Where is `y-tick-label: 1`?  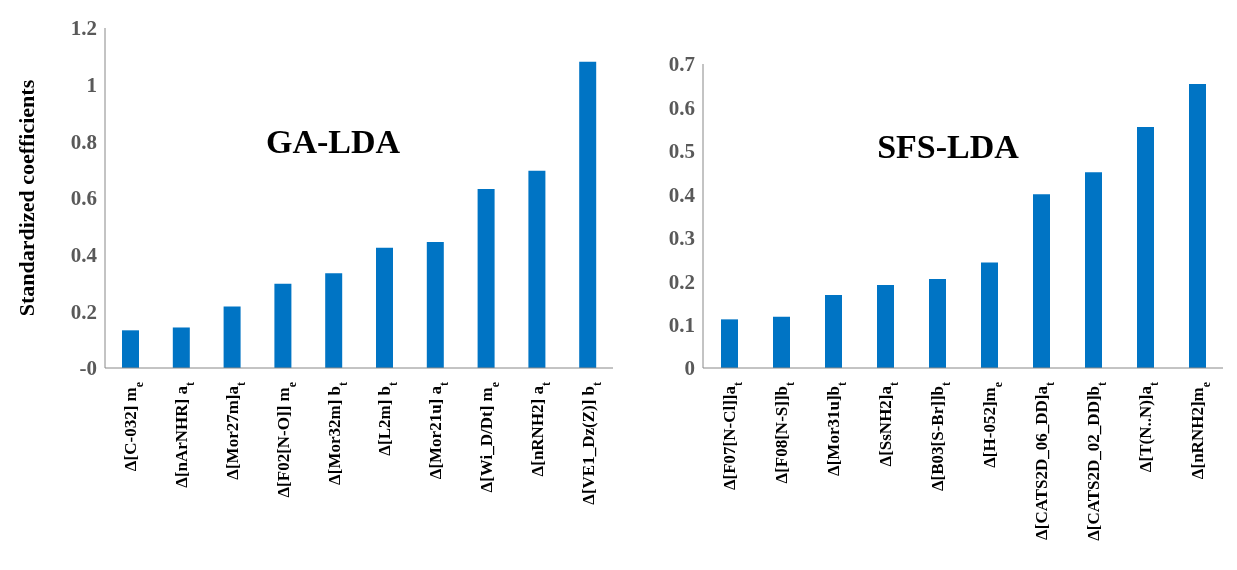
y-tick-label: 1 is located at coordinates (91, 85).